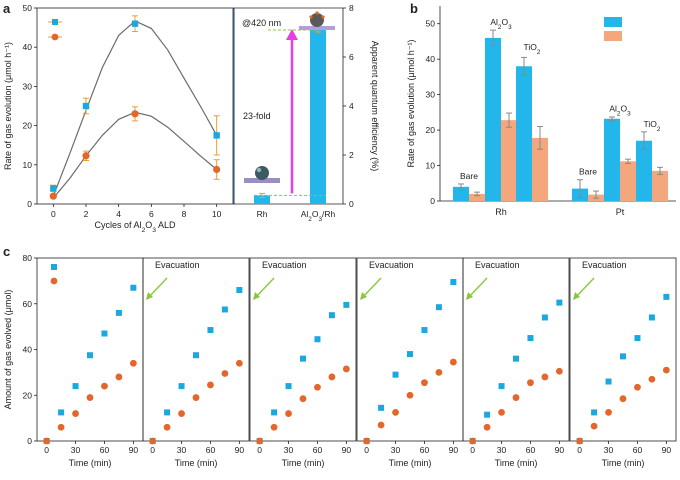 The height and width of the screenshot is (480, 680). What do you see at coordinates (8, 350) in the screenshot?
I see `panel-c-y-label: Amount of gas evolved (μmol)` at bounding box center [8, 350].